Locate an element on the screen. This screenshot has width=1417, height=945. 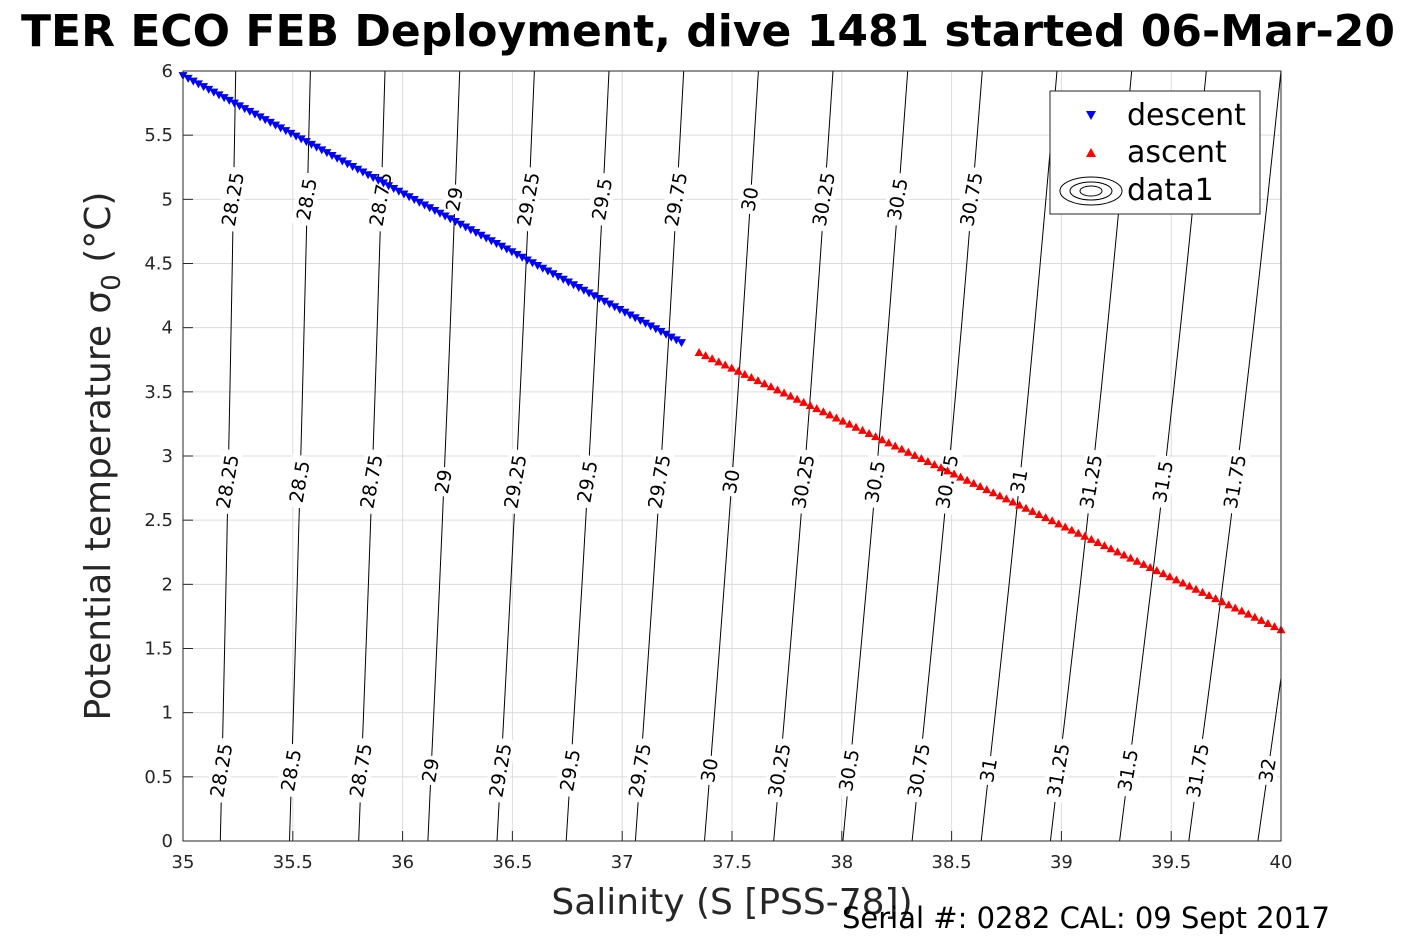
x-tick-label: 37.5 is located at coordinates (732, 862).